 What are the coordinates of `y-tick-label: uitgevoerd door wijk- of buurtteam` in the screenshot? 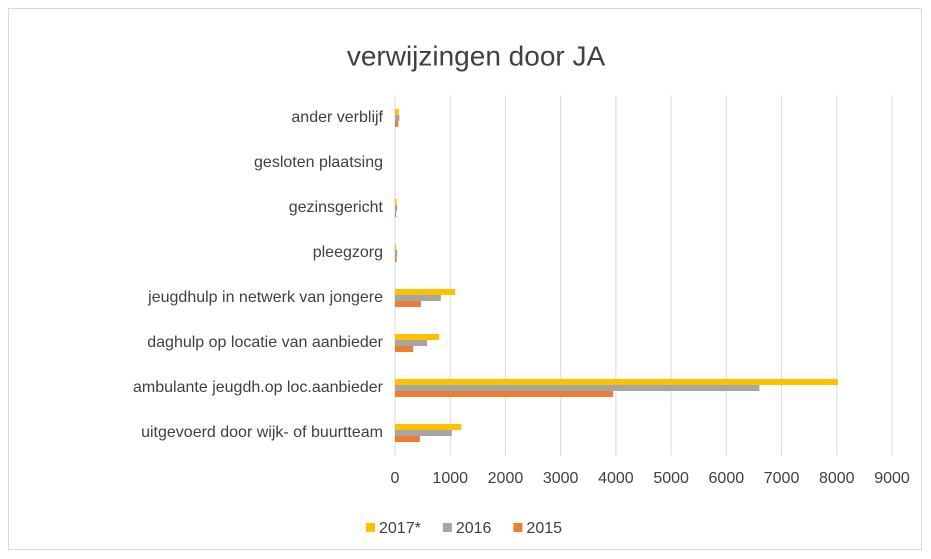 It's located at (262, 432).